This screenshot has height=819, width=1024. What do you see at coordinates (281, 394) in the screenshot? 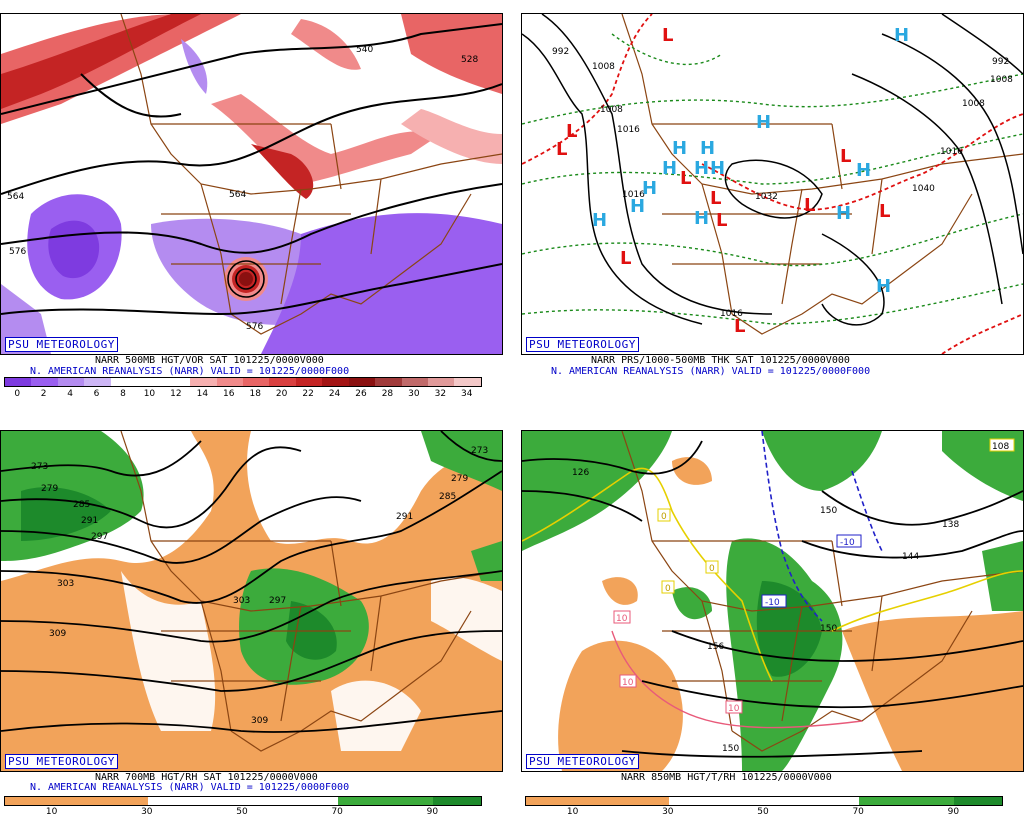
I see `colorbar-tick-label: 20` at bounding box center [281, 394].